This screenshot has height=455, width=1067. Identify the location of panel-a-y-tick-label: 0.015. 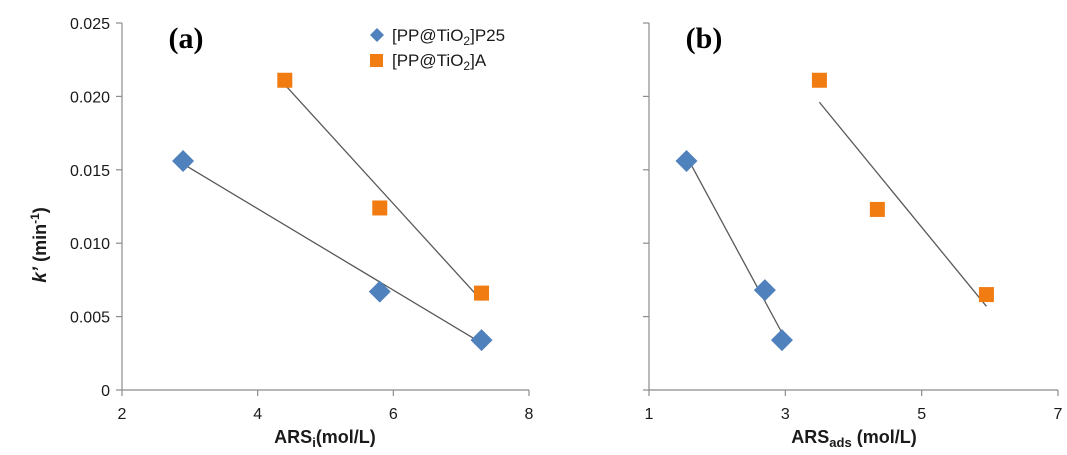
(90, 171).